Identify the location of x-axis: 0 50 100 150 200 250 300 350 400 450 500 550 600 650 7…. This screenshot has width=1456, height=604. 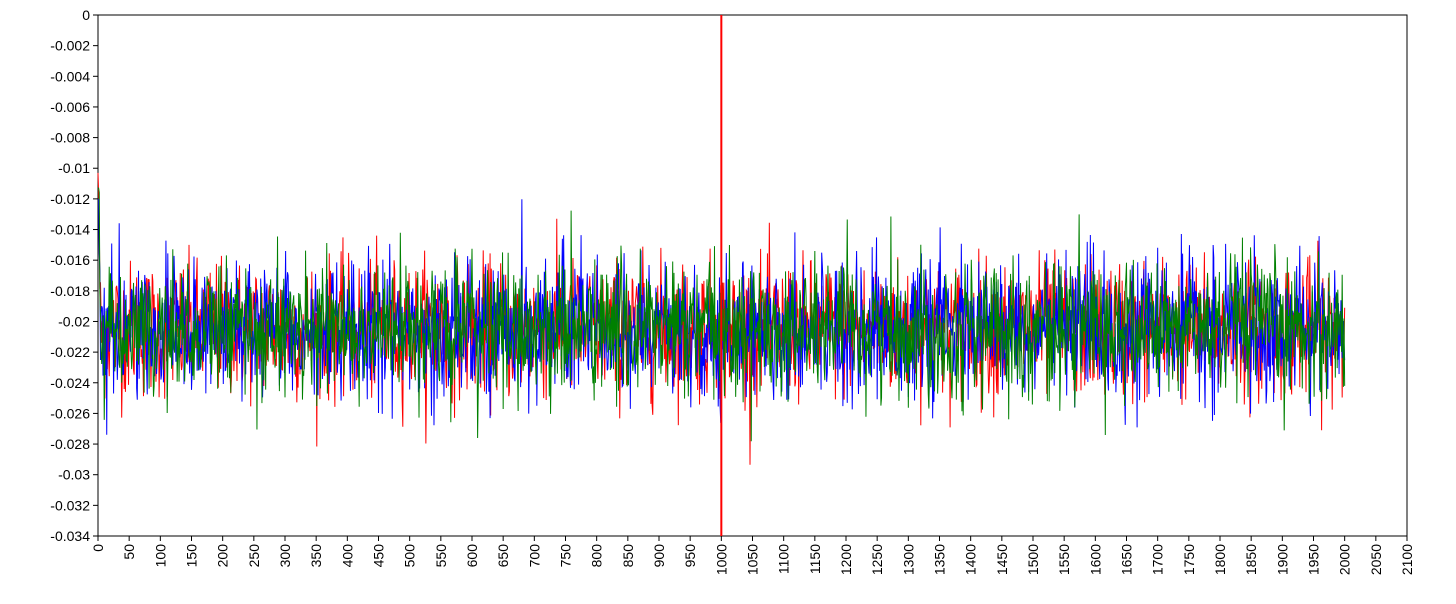
(752, 555).